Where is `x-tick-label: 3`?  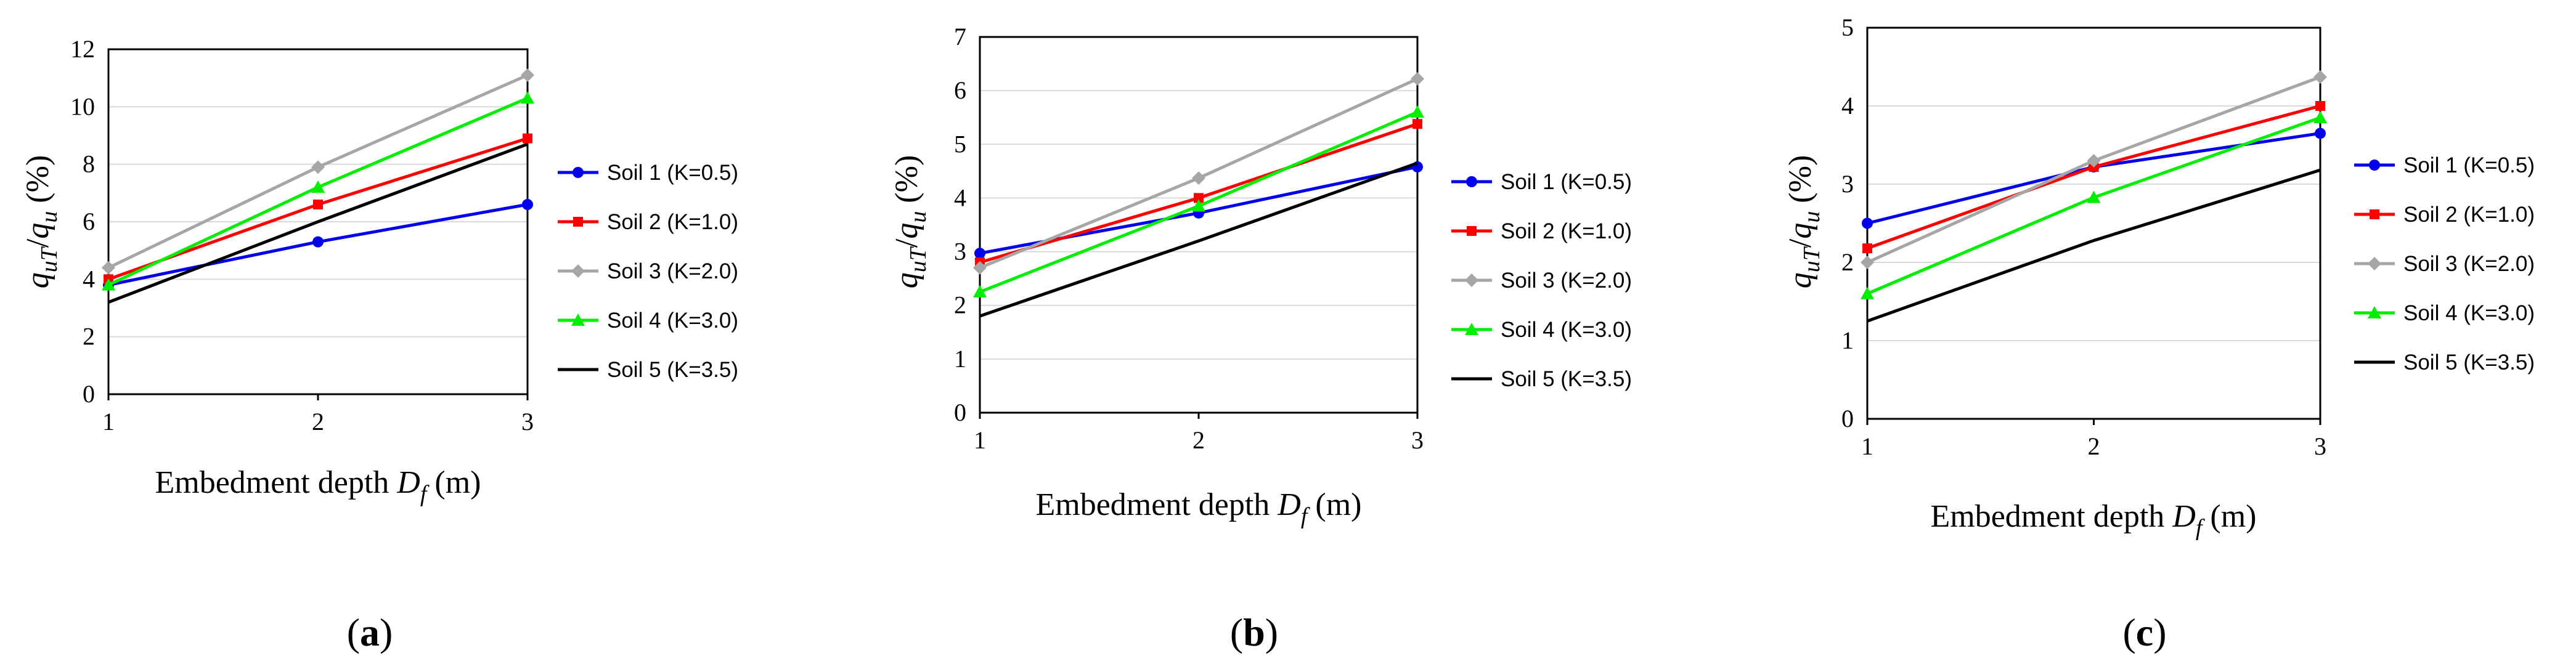 x-tick-label: 3 is located at coordinates (527, 421).